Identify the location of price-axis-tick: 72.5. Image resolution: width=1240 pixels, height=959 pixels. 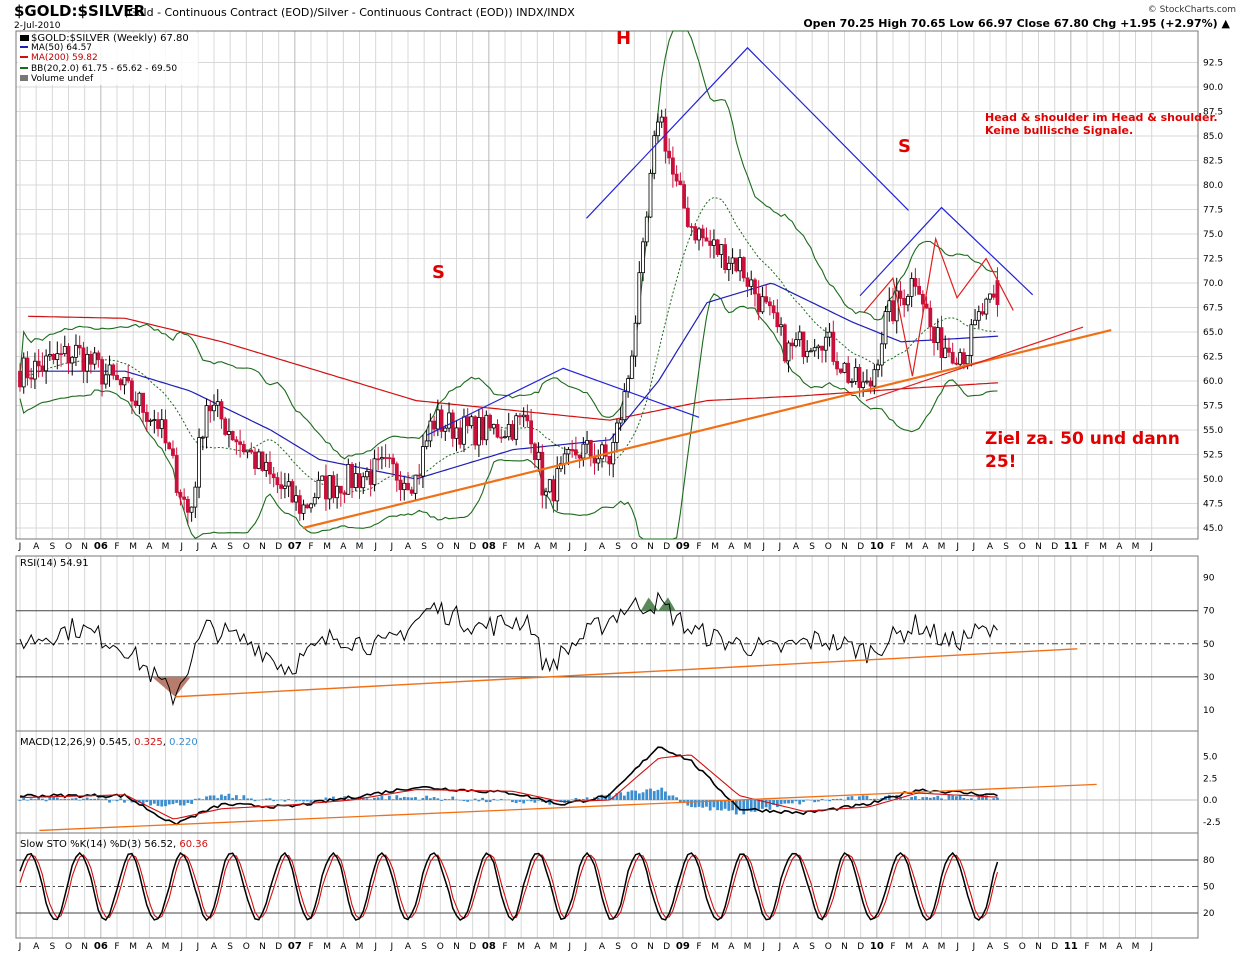
(1213, 260).